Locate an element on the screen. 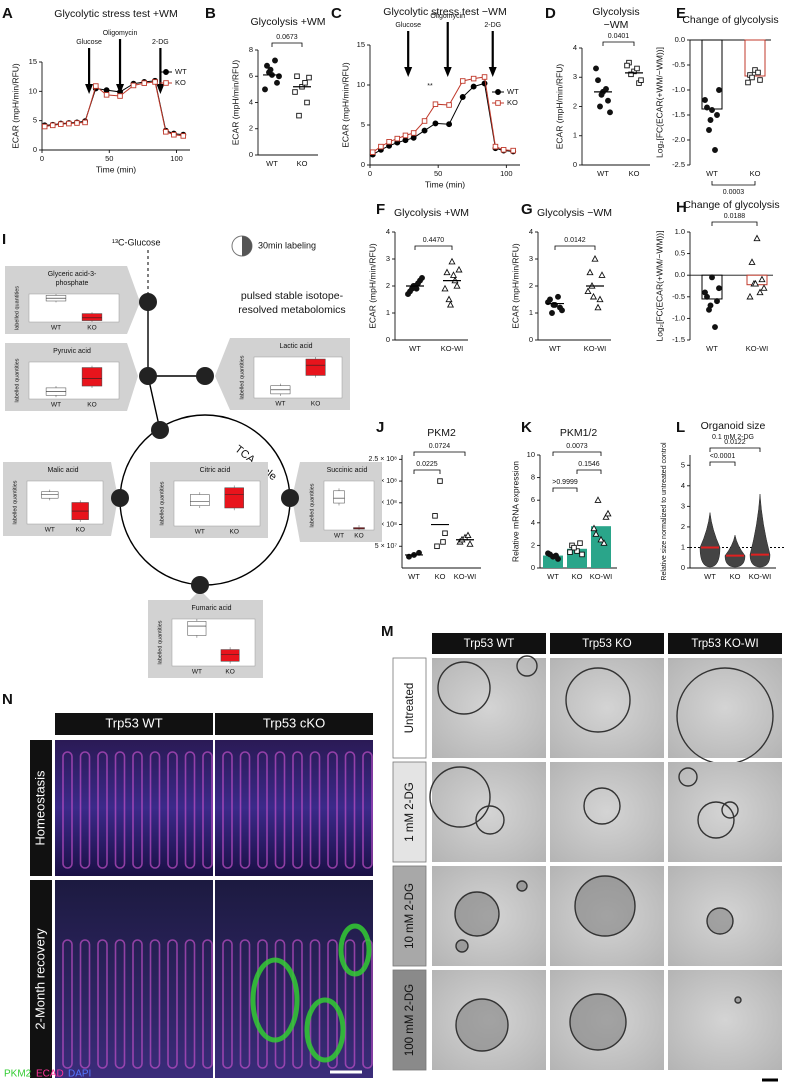  chart-title: Glycolytic stress test −WM is located at coordinates (444, 12).